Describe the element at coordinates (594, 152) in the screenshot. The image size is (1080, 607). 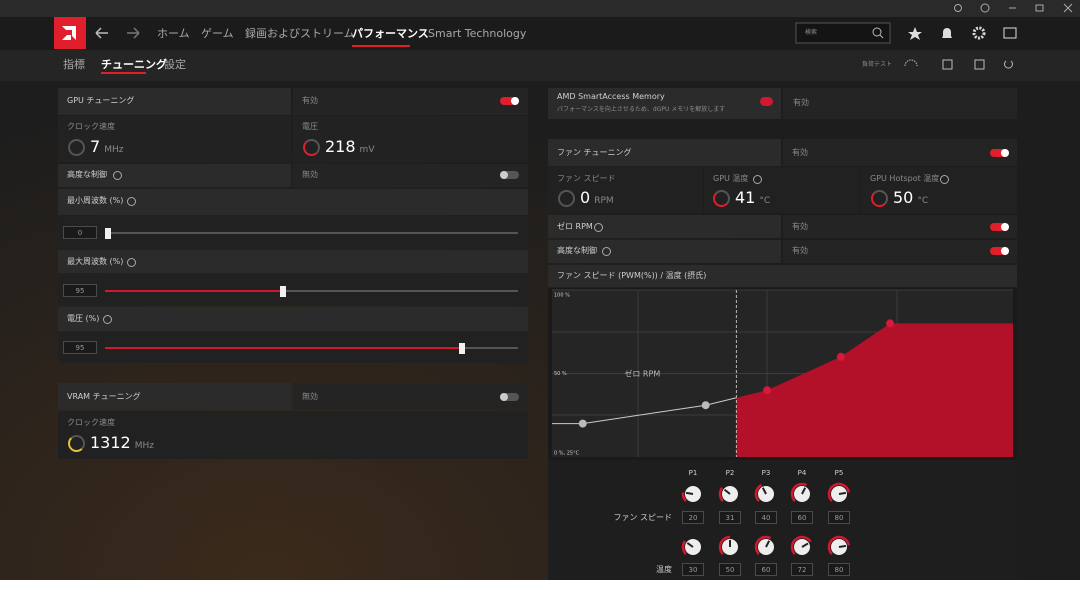
I see `section-title: ファン チューニング` at that location.